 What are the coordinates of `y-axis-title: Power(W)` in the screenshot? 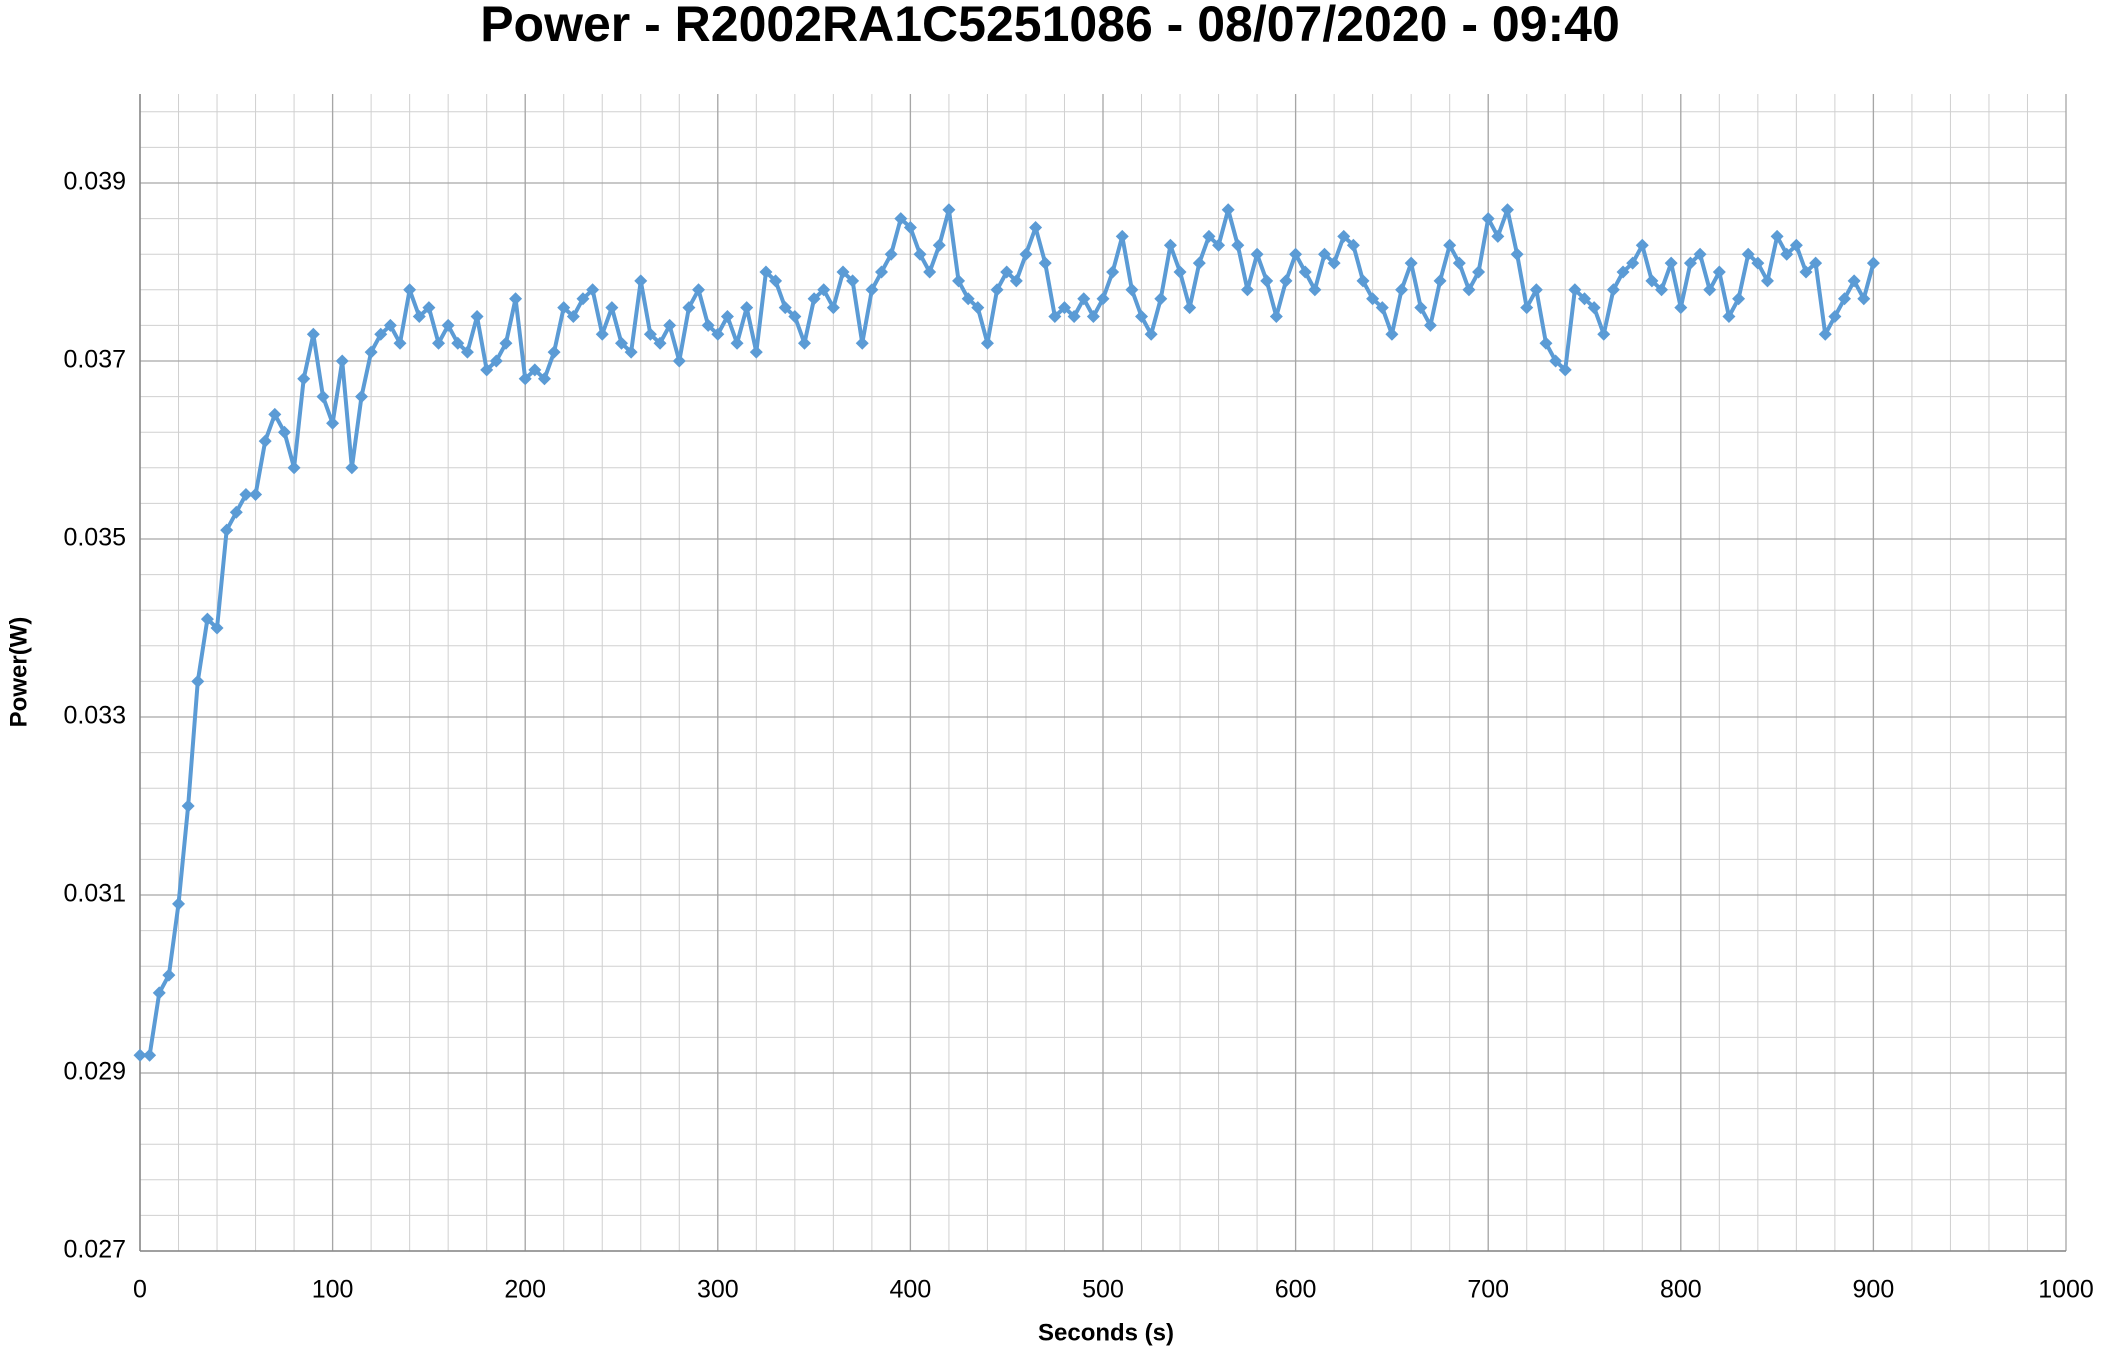 It's located at (18, 672).